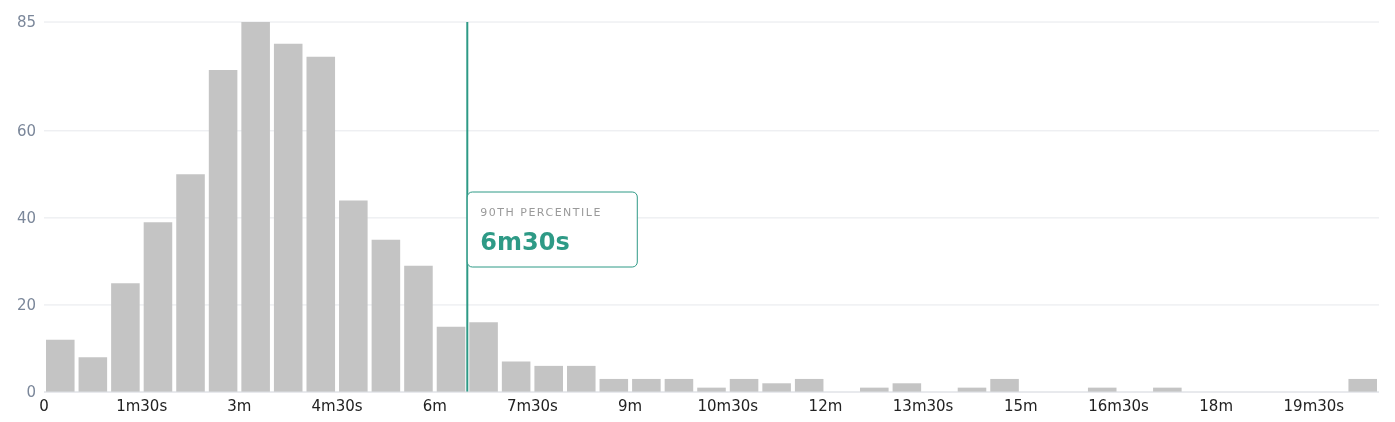 This screenshot has width=1395, height=422. I want to click on x-tick-label: 13m30s, so click(923, 405).